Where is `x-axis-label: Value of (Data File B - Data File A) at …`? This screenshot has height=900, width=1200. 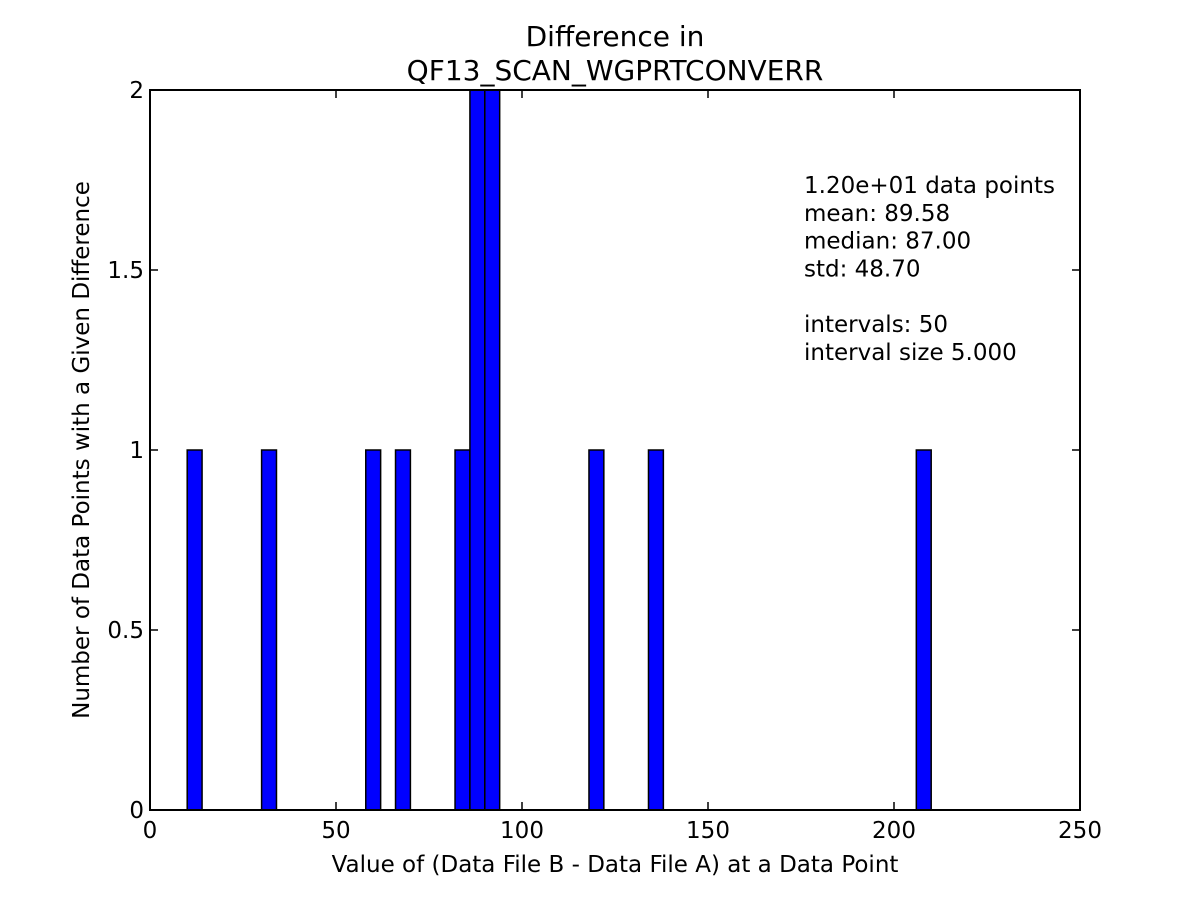
x-axis-label: Value of (Data File B - Data File A) at … is located at coordinates (615, 865).